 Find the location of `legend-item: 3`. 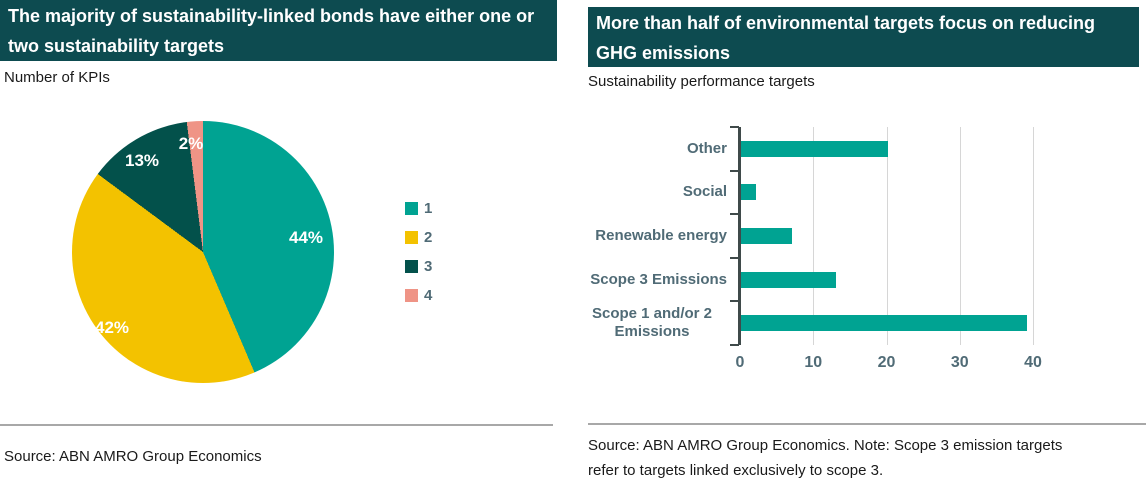

legend-item: 3 is located at coordinates (419, 266).